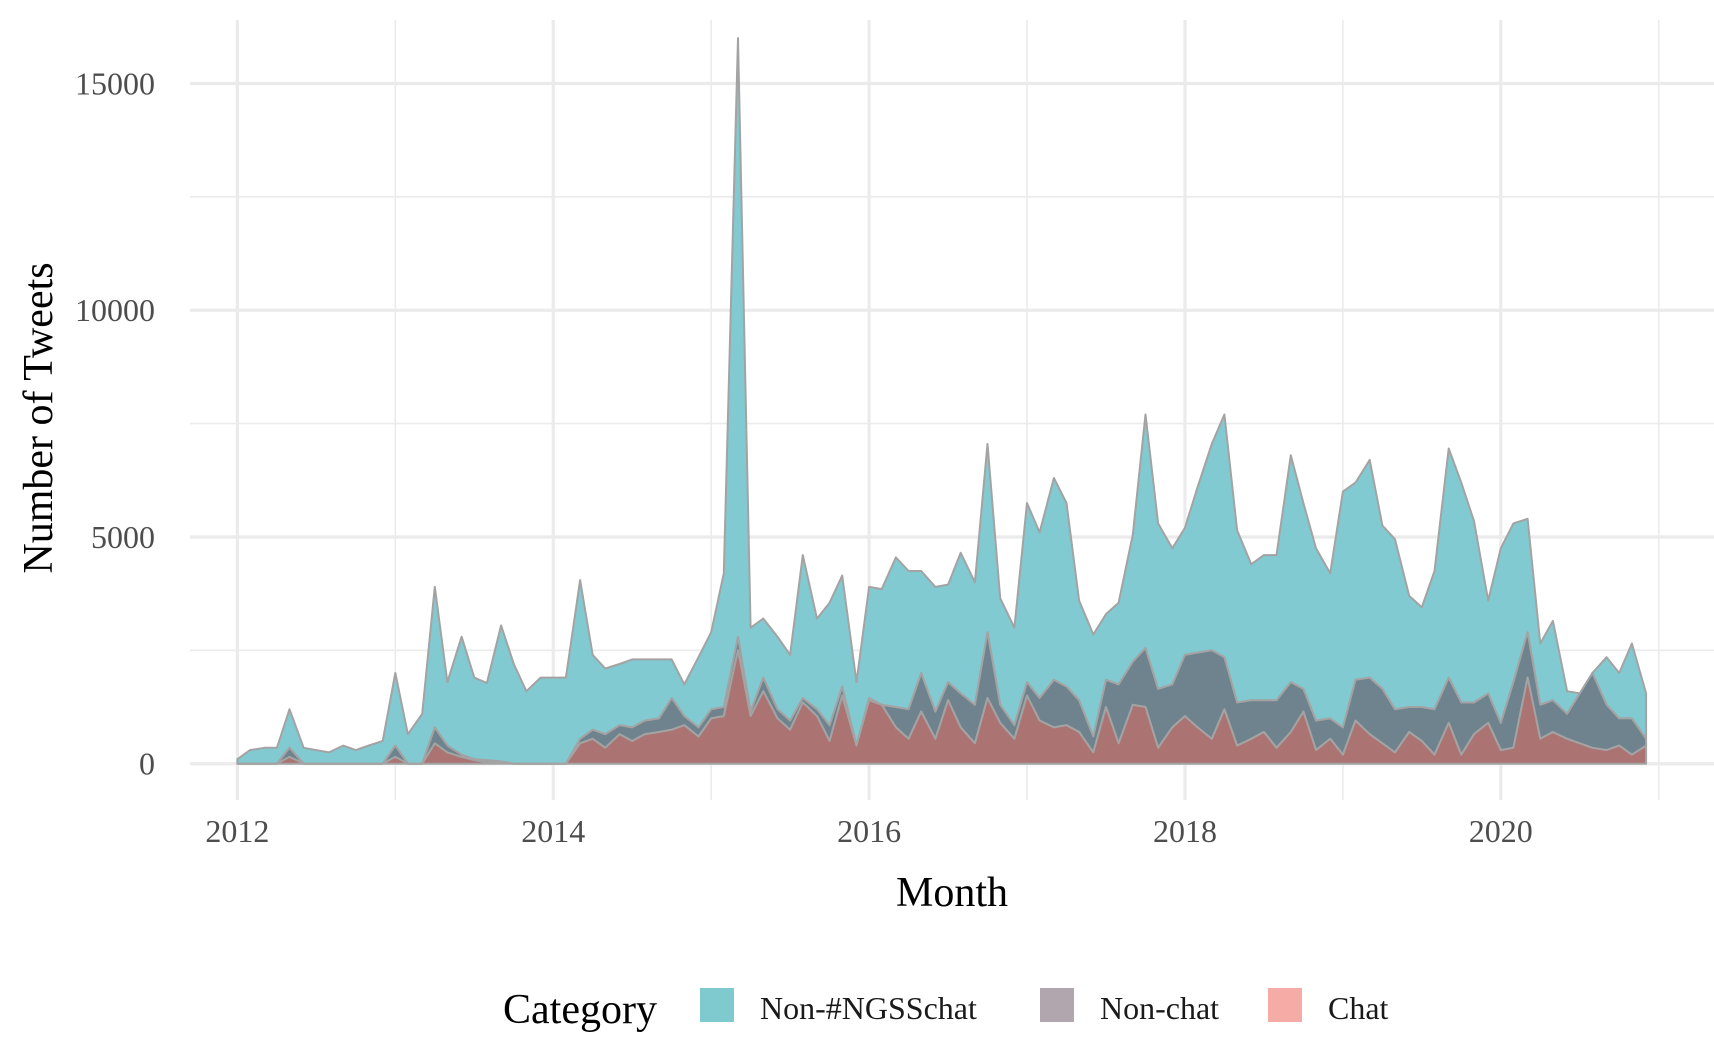 Image resolution: width=1714 pixels, height=1063 pixels. I want to click on legend-label-non-chat: Non-chat, so click(1159, 1008).